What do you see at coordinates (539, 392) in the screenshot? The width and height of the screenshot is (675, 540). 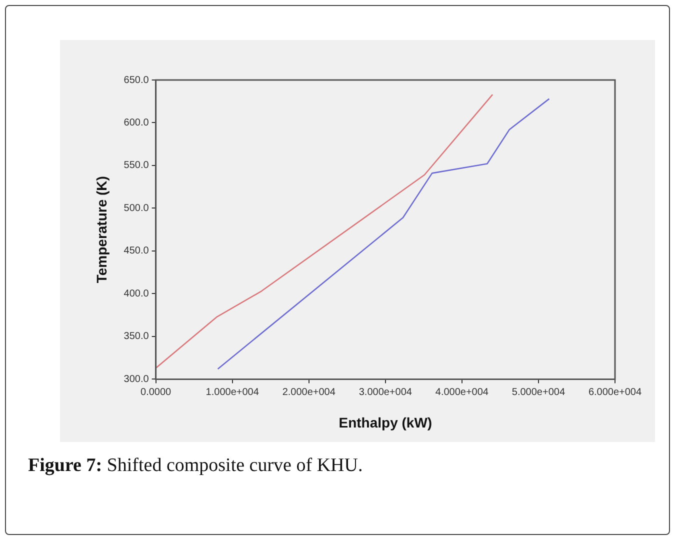 I see `x-tick-label: 5.000e+004` at bounding box center [539, 392].